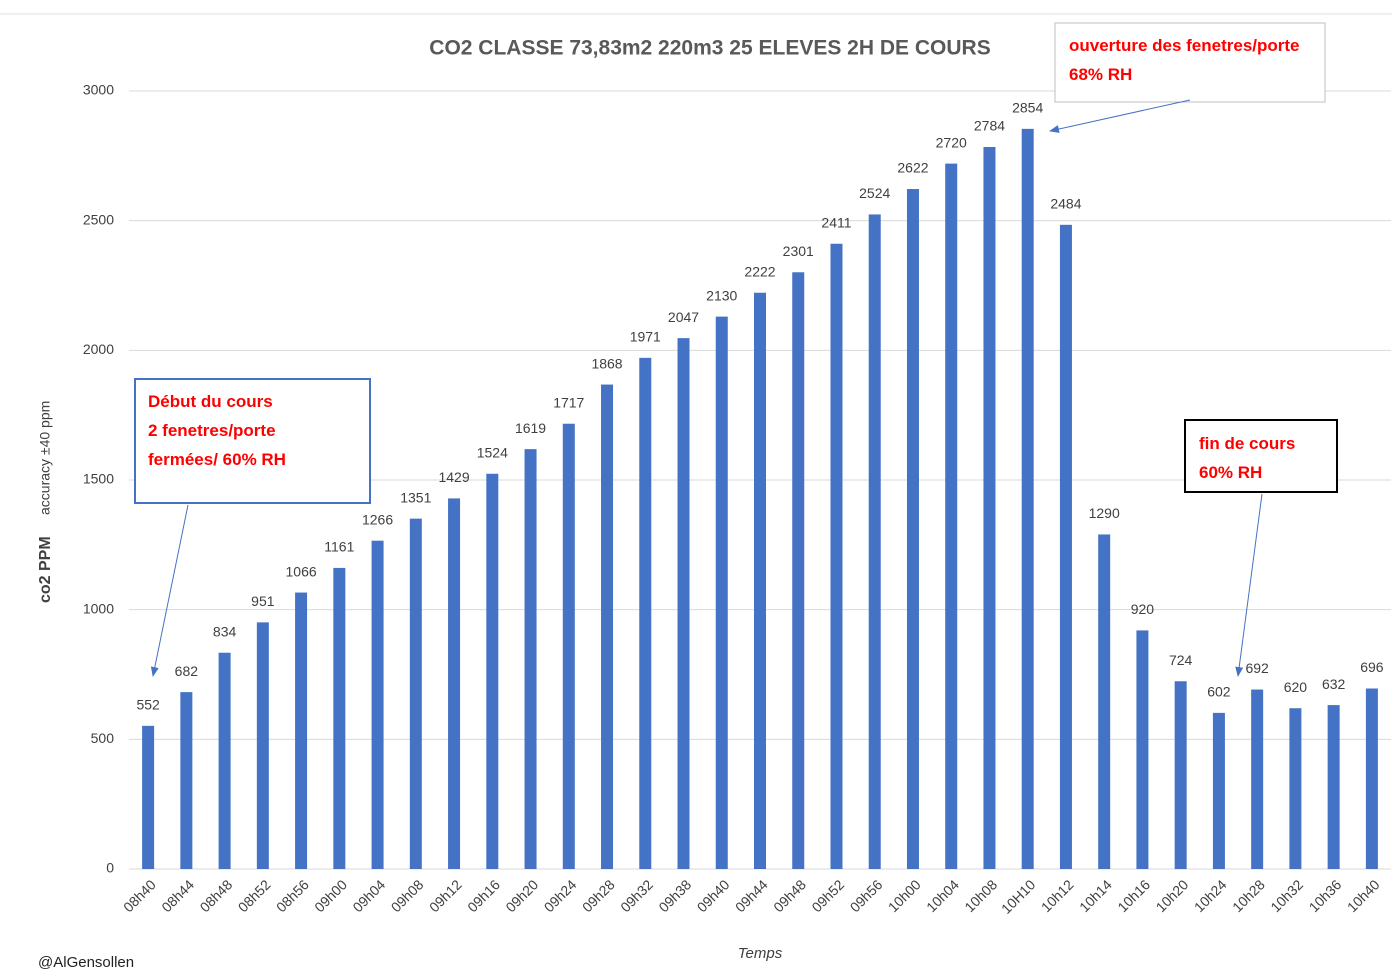  What do you see at coordinates (1334, 684) in the screenshot?
I see `data-label: 632` at bounding box center [1334, 684].